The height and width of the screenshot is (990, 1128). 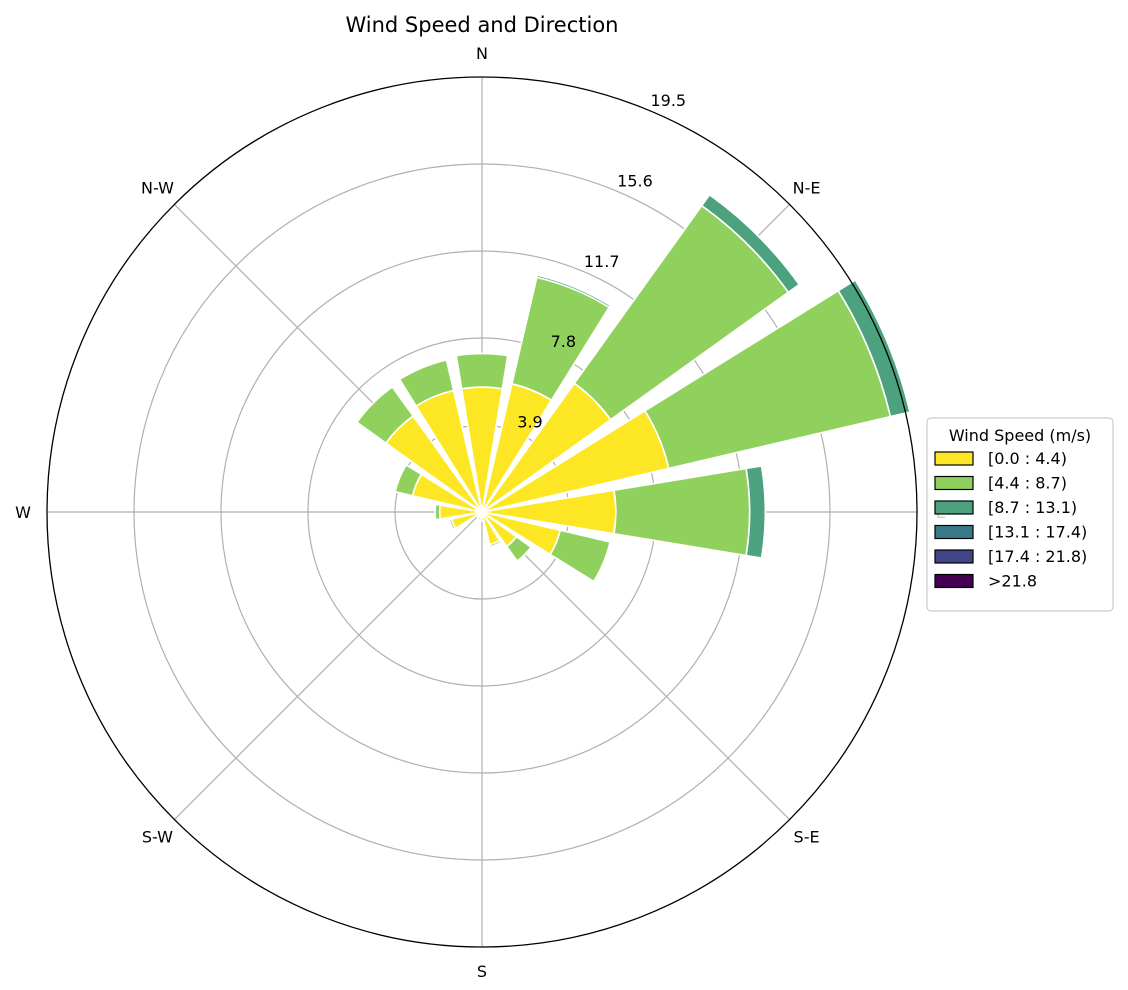 What do you see at coordinates (482, 53) in the screenshot?
I see `direction-label: N` at bounding box center [482, 53].